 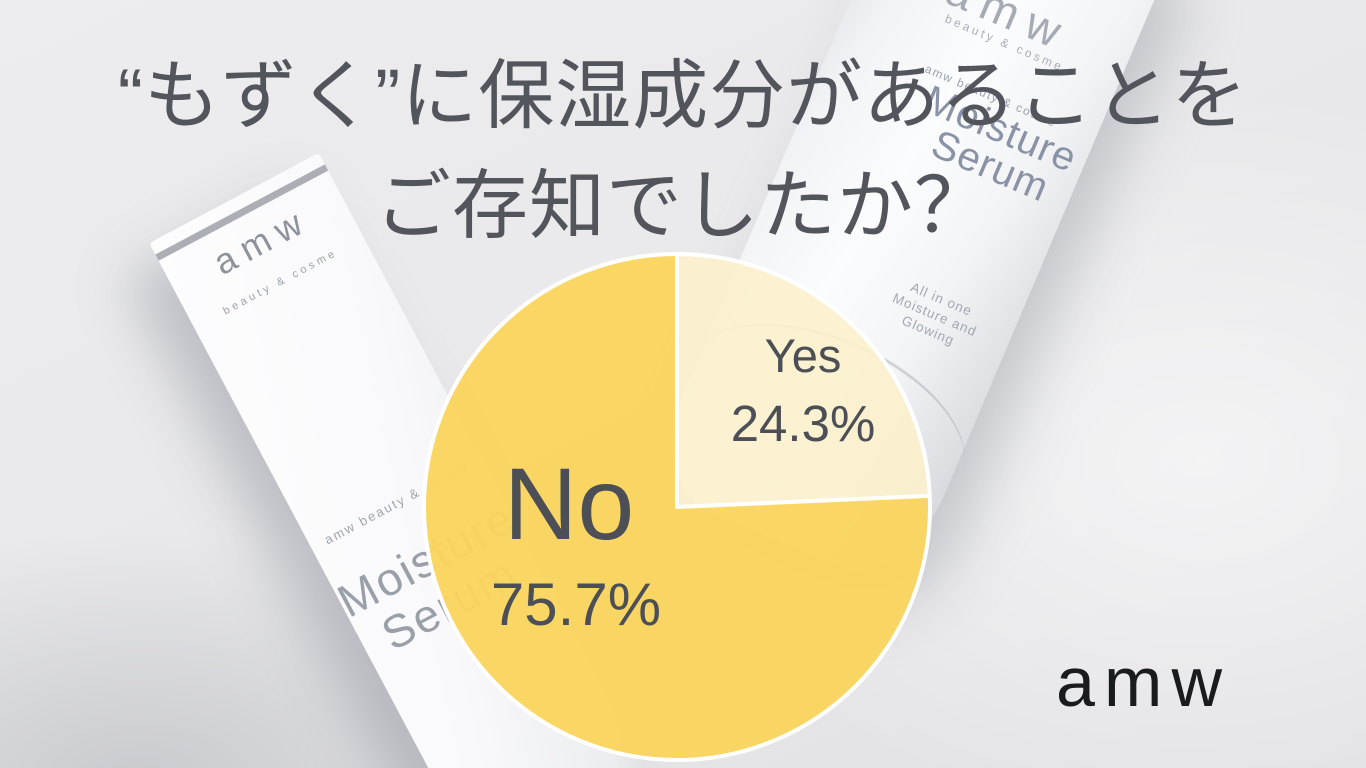 I want to click on pie-slice-yes, so click(x=803, y=380).